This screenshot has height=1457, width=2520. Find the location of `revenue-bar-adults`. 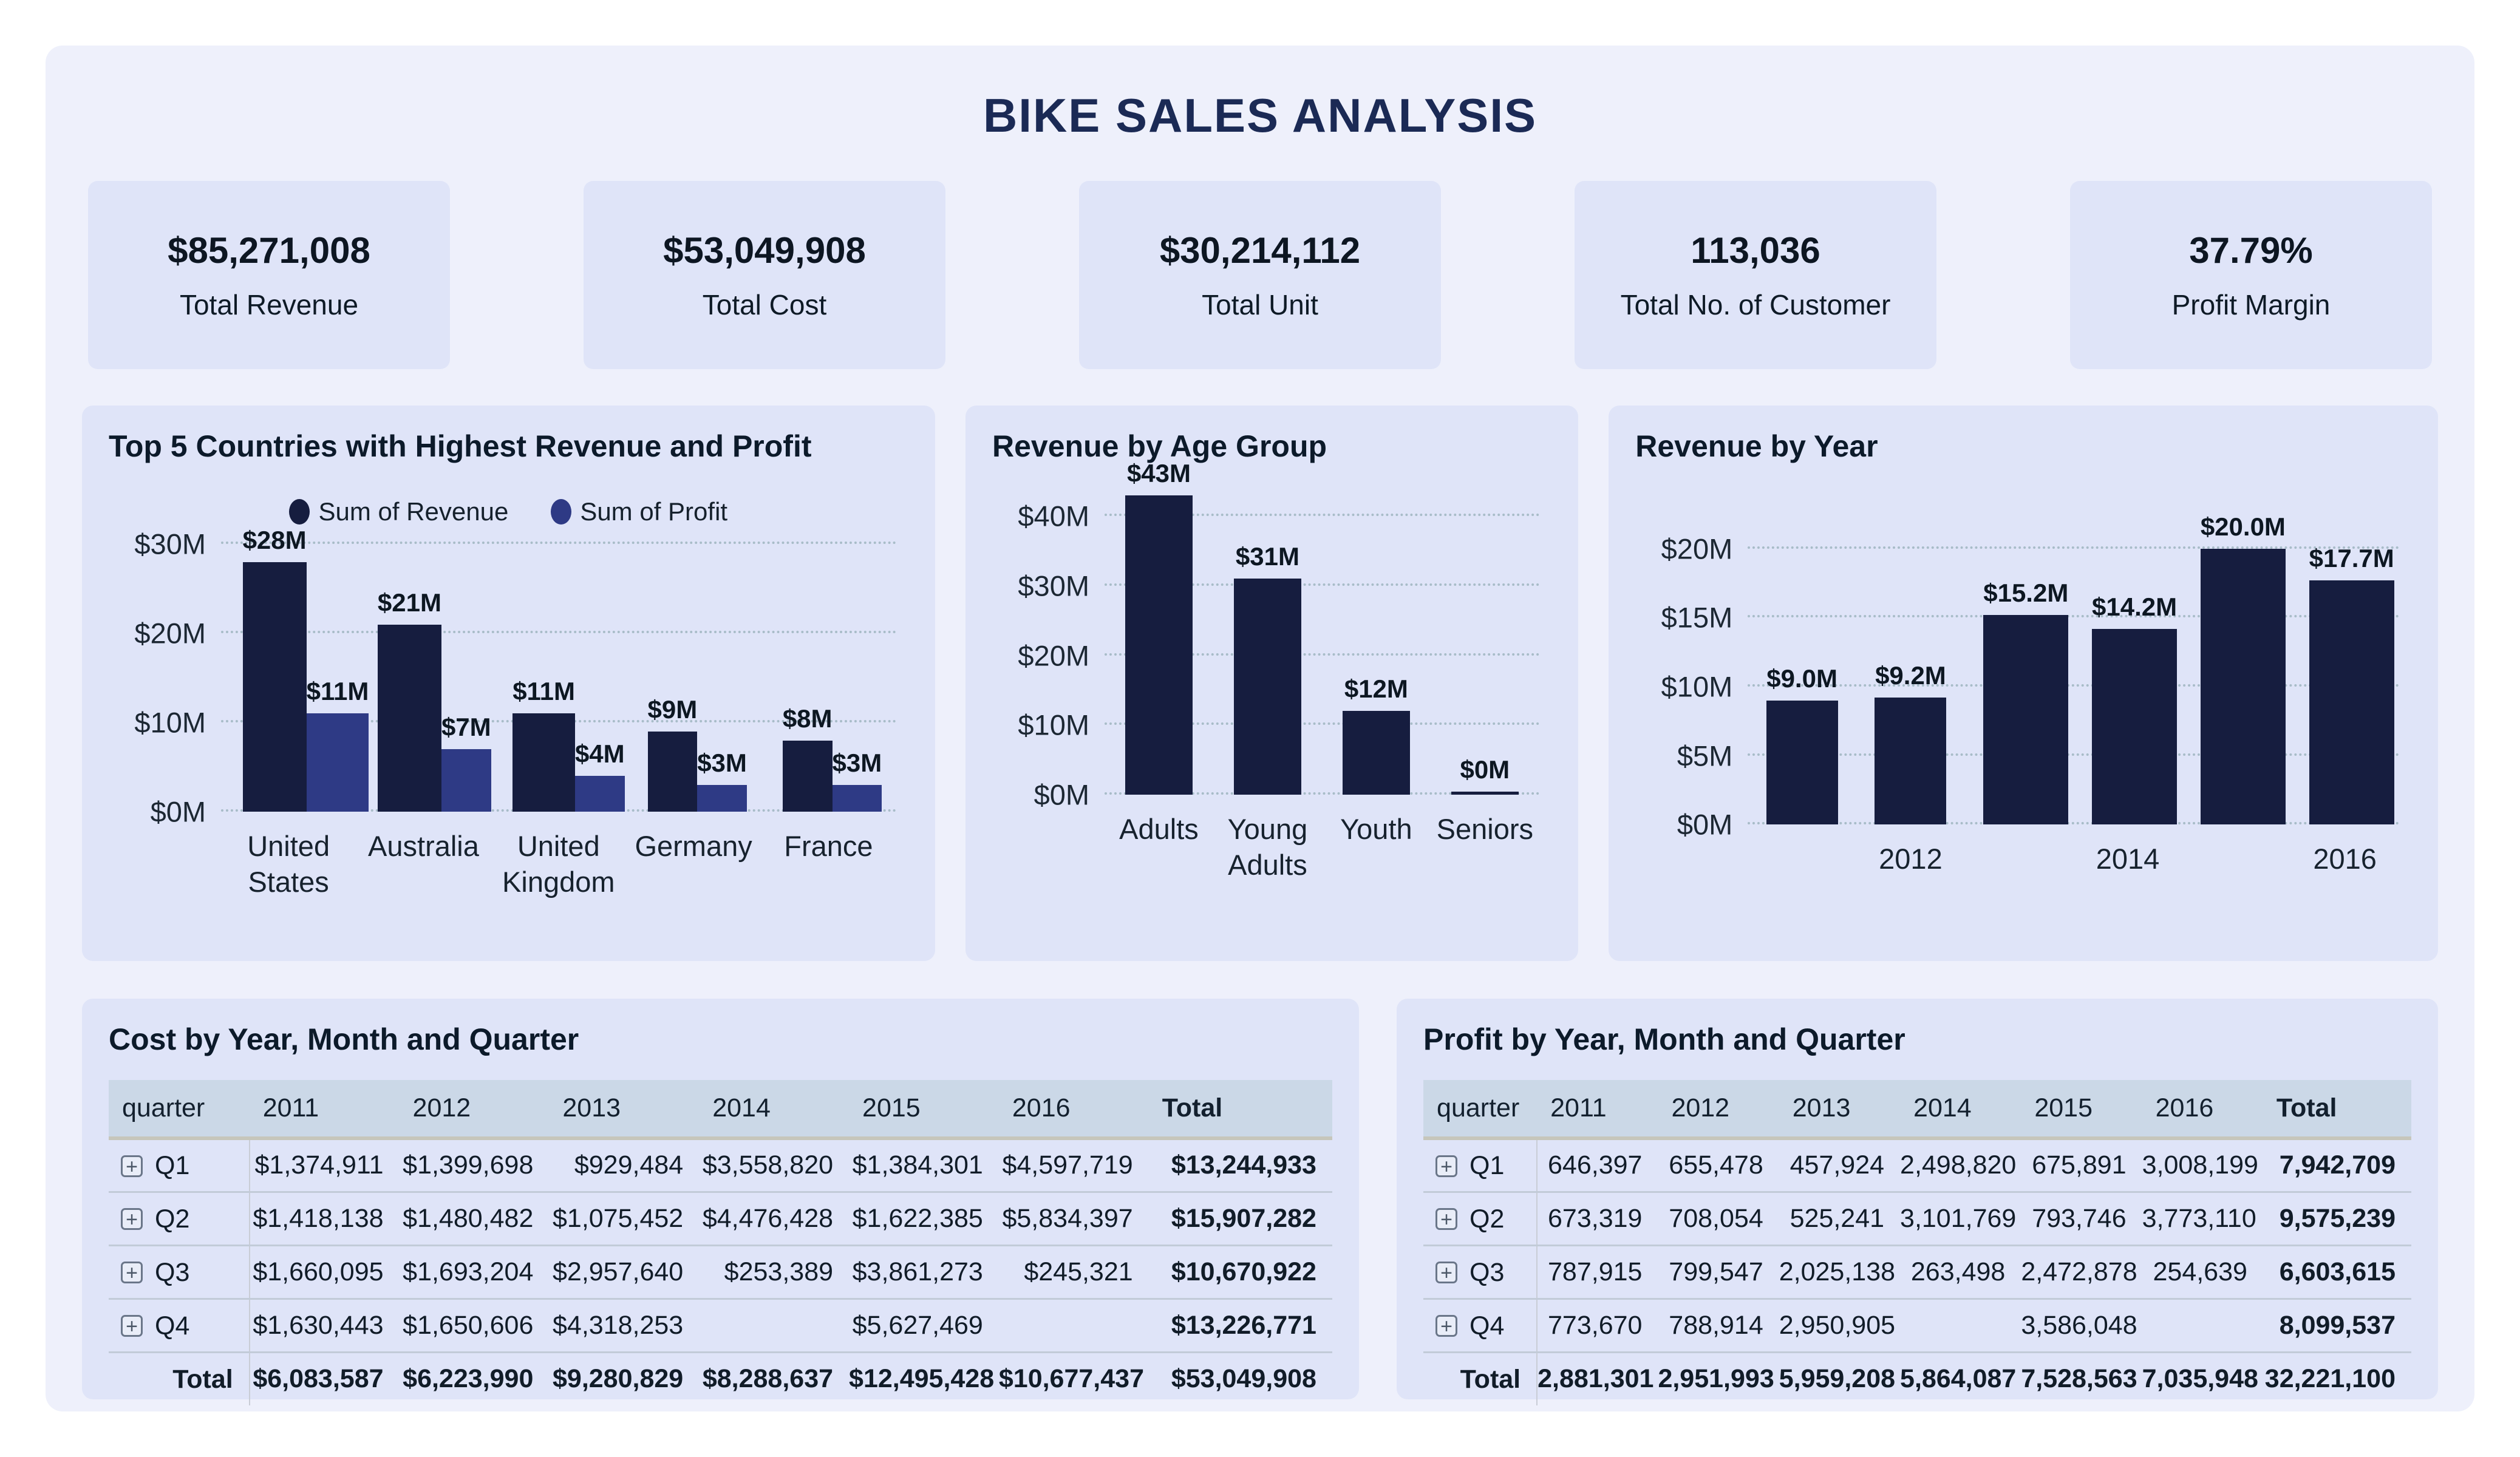

revenue-bar-adults is located at coordinates (1159, 645).